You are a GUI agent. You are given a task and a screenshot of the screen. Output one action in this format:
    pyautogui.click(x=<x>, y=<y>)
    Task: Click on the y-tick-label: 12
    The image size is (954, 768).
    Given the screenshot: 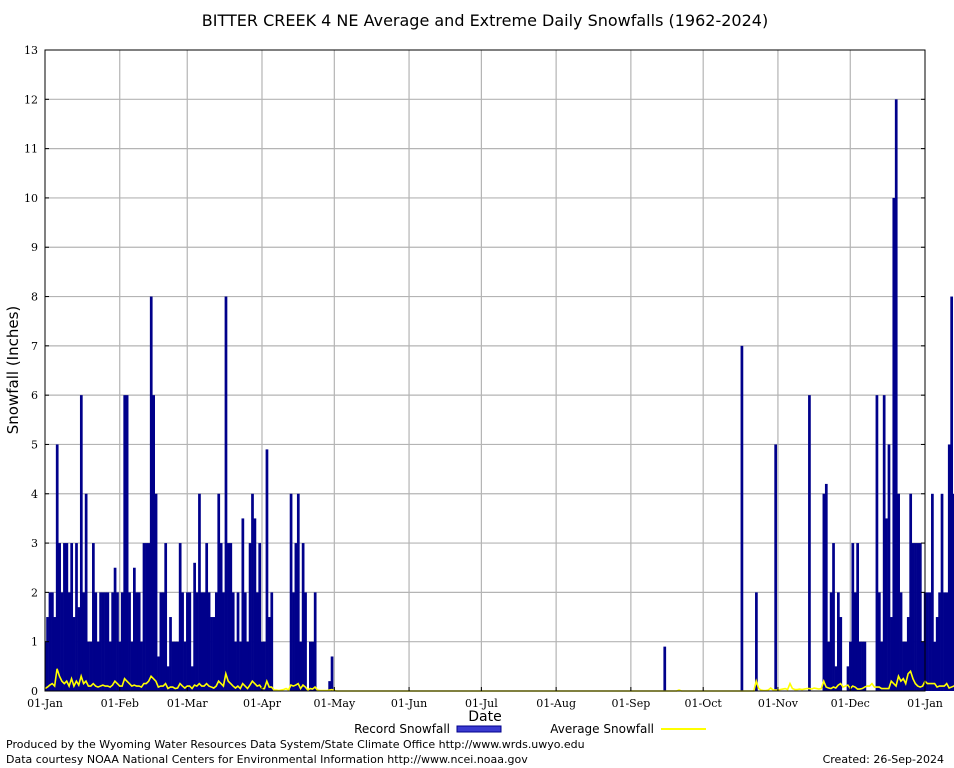 What is the action you would take?
    pyautogui.click(x=31, y=99)
    